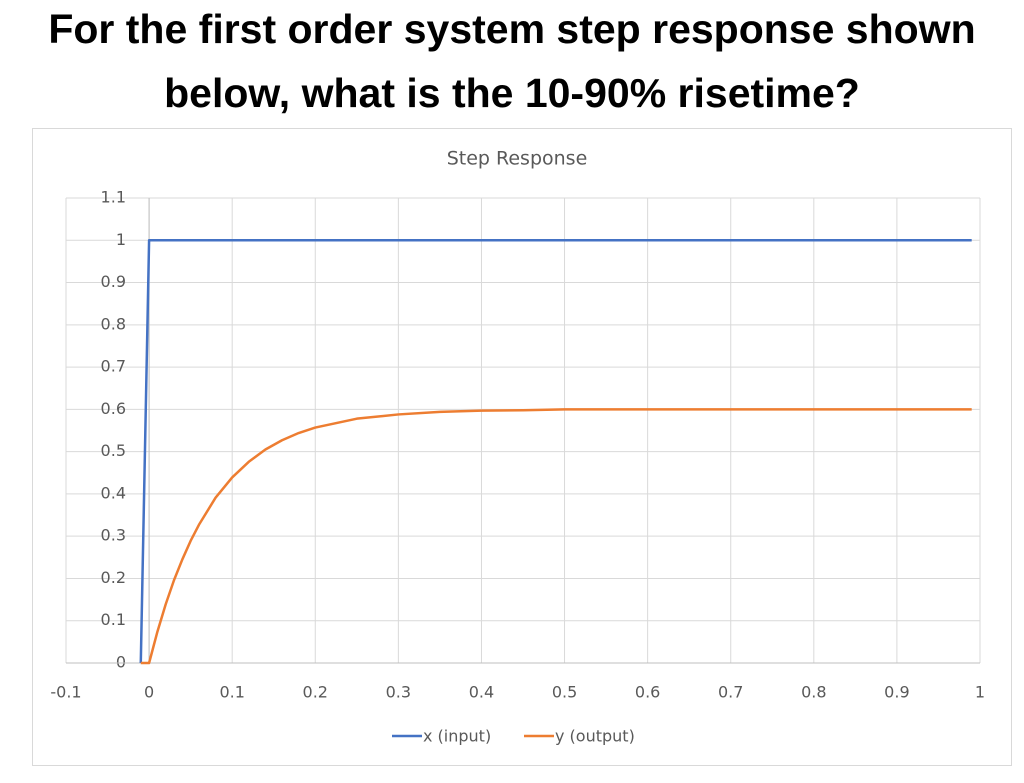 The image size is (1024, 783). Describe the element at coordinates (457, 736) in the screenshot. I see `legend-label: x (input)` at that location.